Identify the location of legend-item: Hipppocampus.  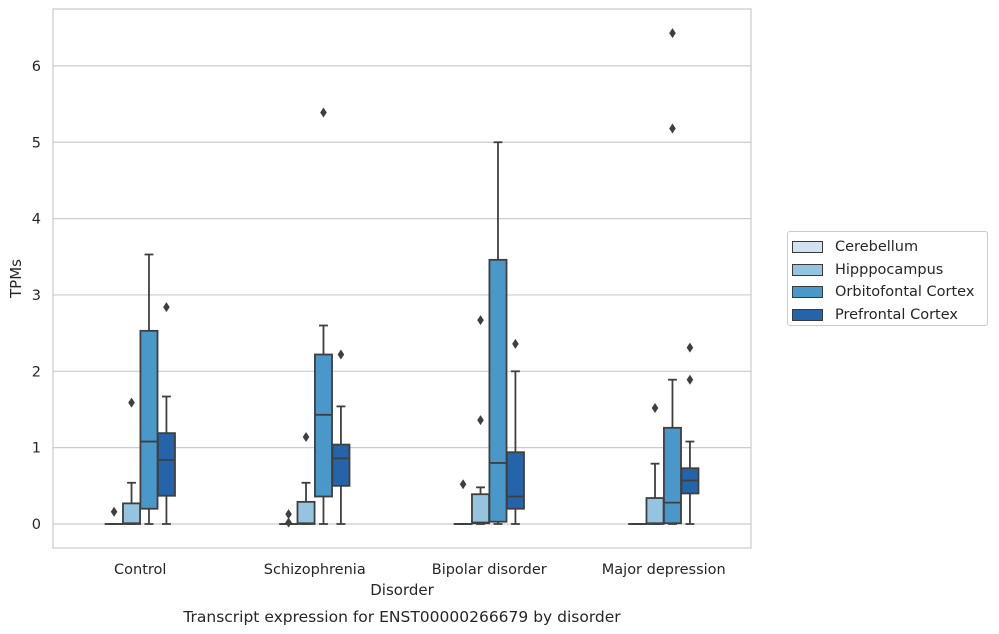
(889, 270).